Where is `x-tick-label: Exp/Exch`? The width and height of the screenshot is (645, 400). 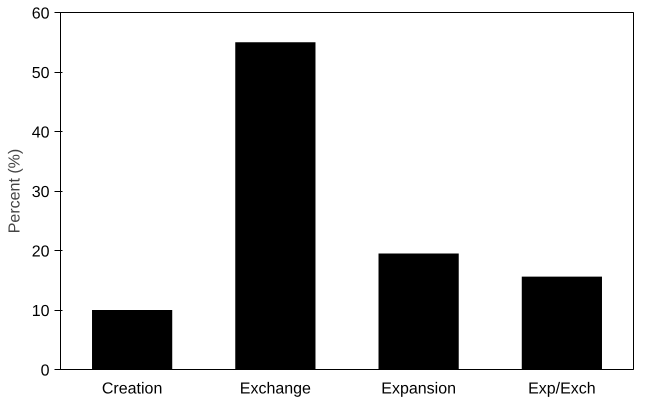
x-tick-label: Exp/Exch is located at coordinates (562, 389).